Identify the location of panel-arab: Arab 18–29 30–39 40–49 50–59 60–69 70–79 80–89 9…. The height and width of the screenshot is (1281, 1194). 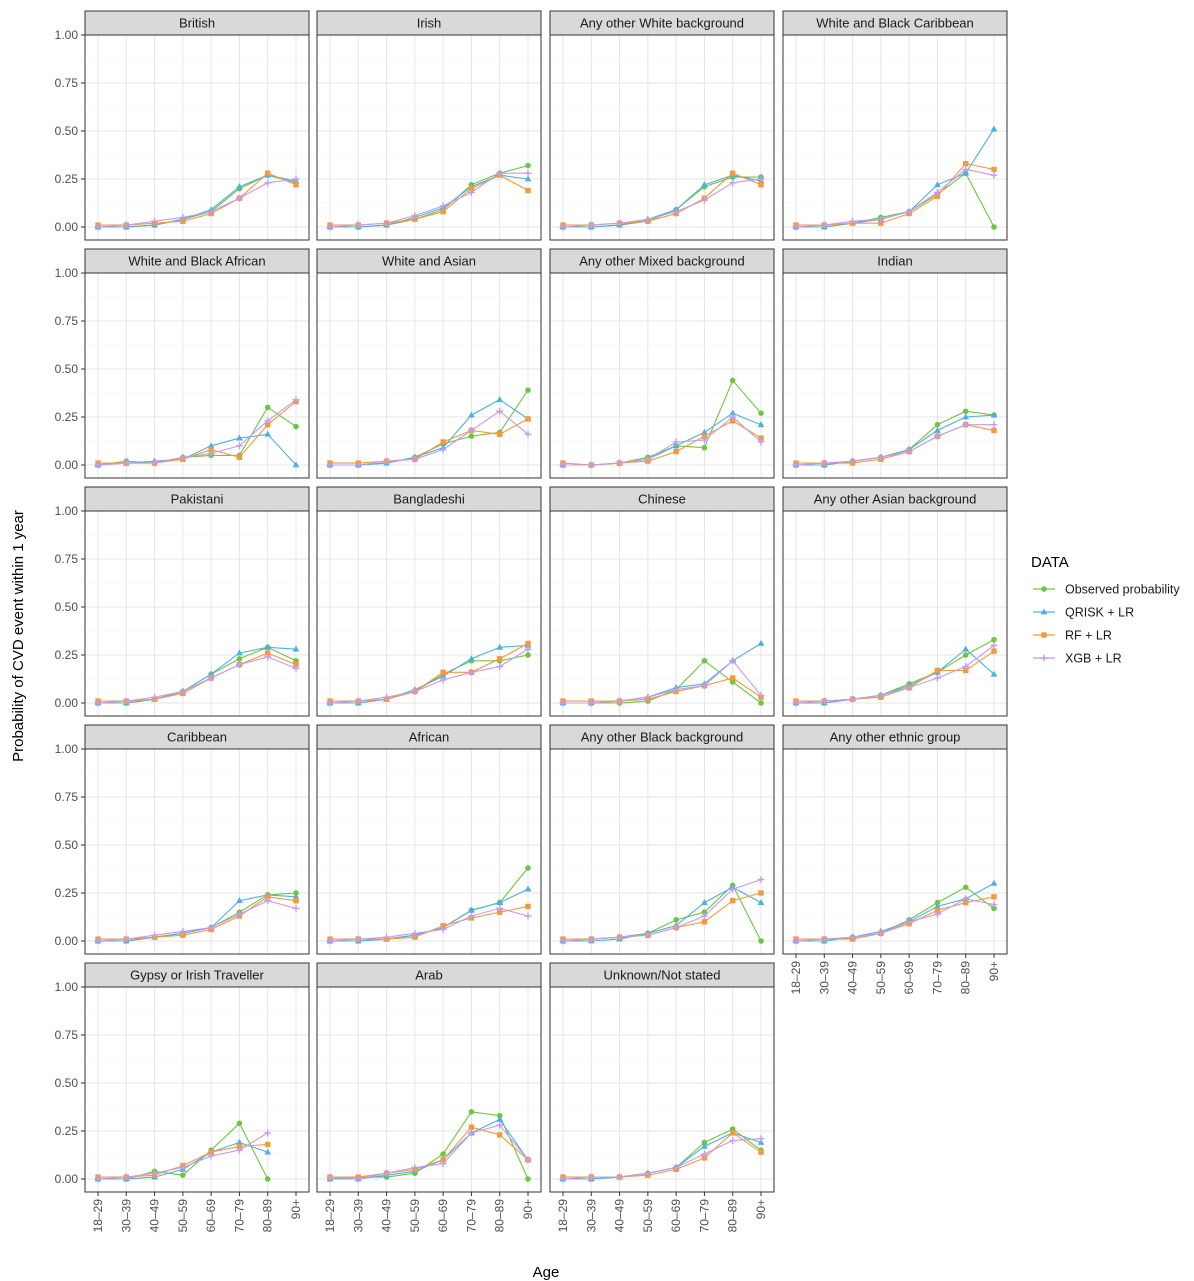
(429, 1097).